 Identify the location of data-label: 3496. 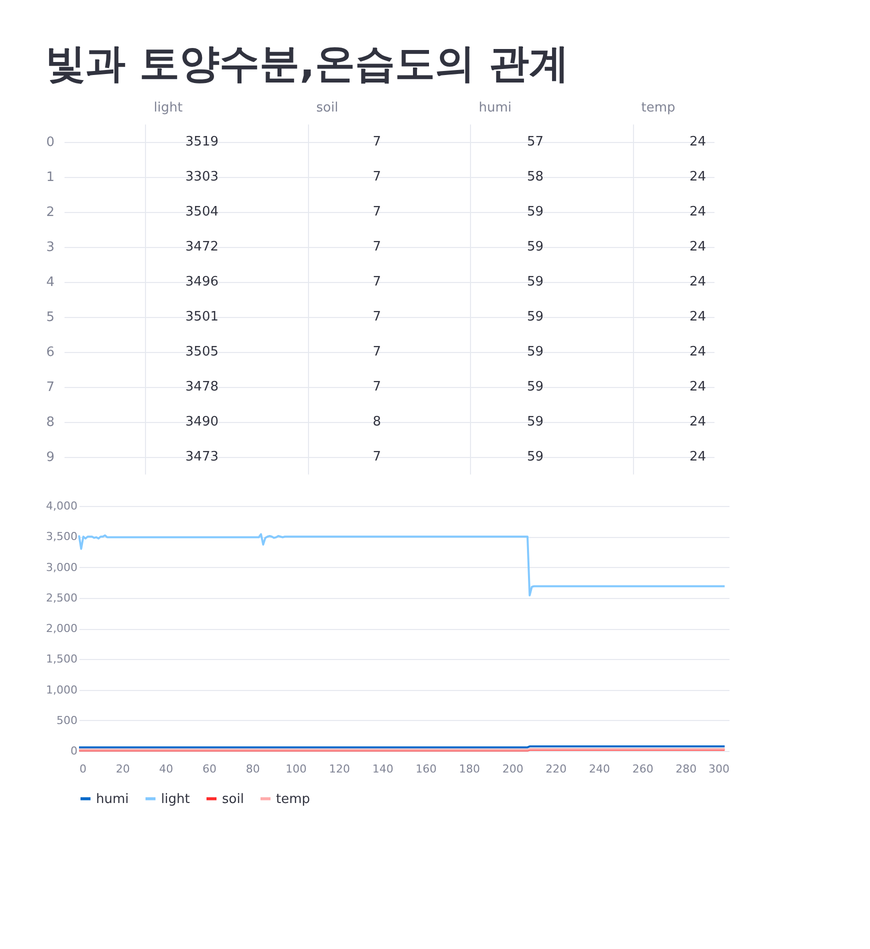
(201, 282).